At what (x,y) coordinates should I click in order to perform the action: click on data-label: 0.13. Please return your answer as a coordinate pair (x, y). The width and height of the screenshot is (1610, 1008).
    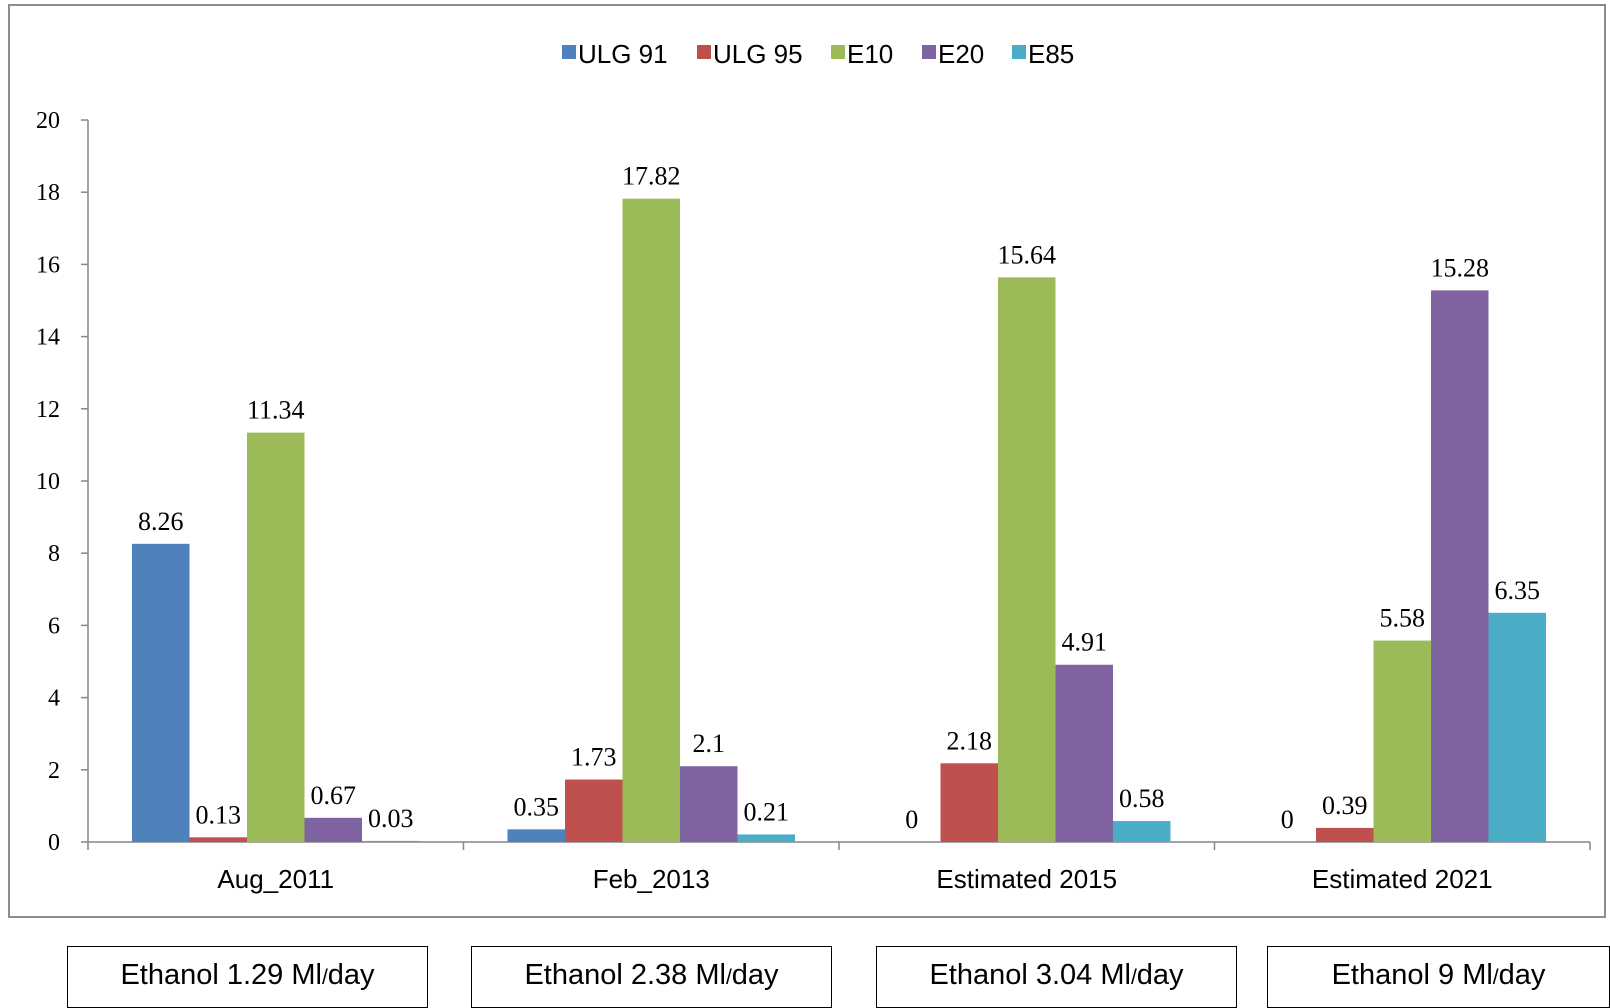
    Looking at the image, I should click on (219, 814).